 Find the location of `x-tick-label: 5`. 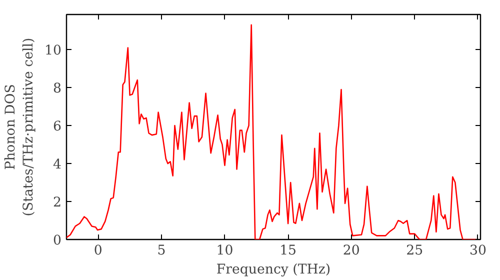

x-tick-label: 5 is located at coordinates (161, 251).